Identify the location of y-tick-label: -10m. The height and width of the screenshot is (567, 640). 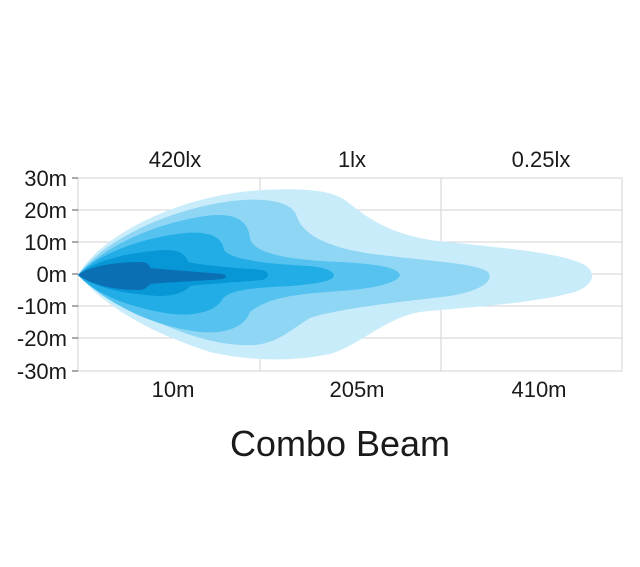
(42, 306).